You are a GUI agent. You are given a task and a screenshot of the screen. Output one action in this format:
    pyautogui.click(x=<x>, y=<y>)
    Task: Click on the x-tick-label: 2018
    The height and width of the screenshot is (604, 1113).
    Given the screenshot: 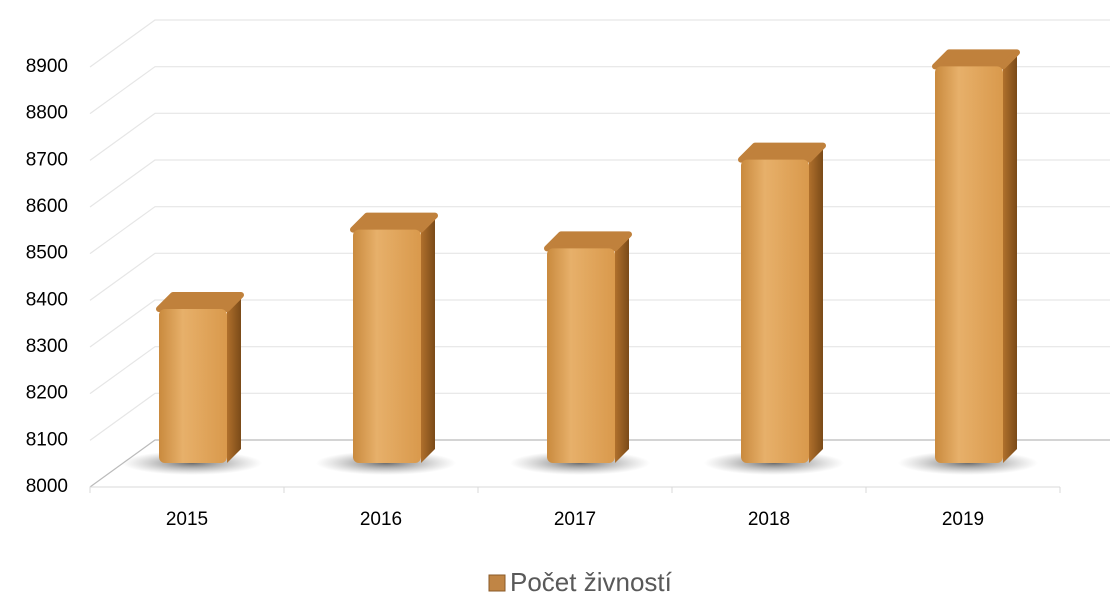 What is the action you would take?
    pyautogui.click(x=769, y=519)
    